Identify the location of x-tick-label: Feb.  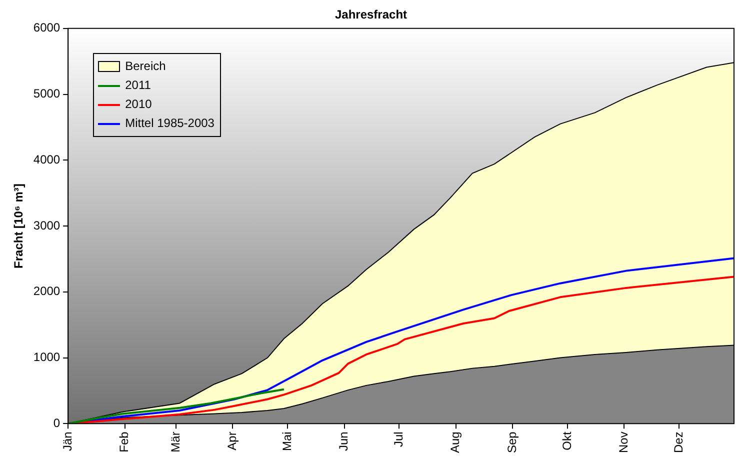
(124, 441).